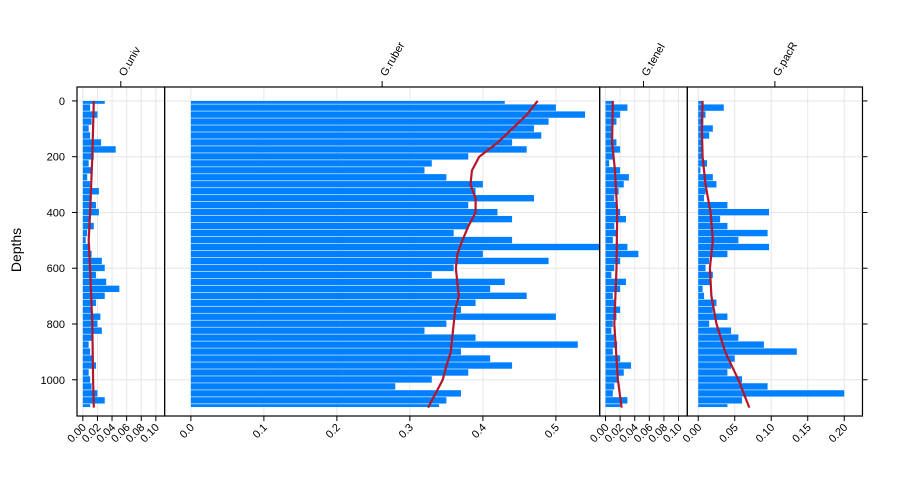 Image resolution: width=900 pixels, height=490 pixels. Describe the element at coordinates (115, 245) in the screenshot. I see `panel-o-univ: 0.000.020.040.060.080.10O.univ` at that location.